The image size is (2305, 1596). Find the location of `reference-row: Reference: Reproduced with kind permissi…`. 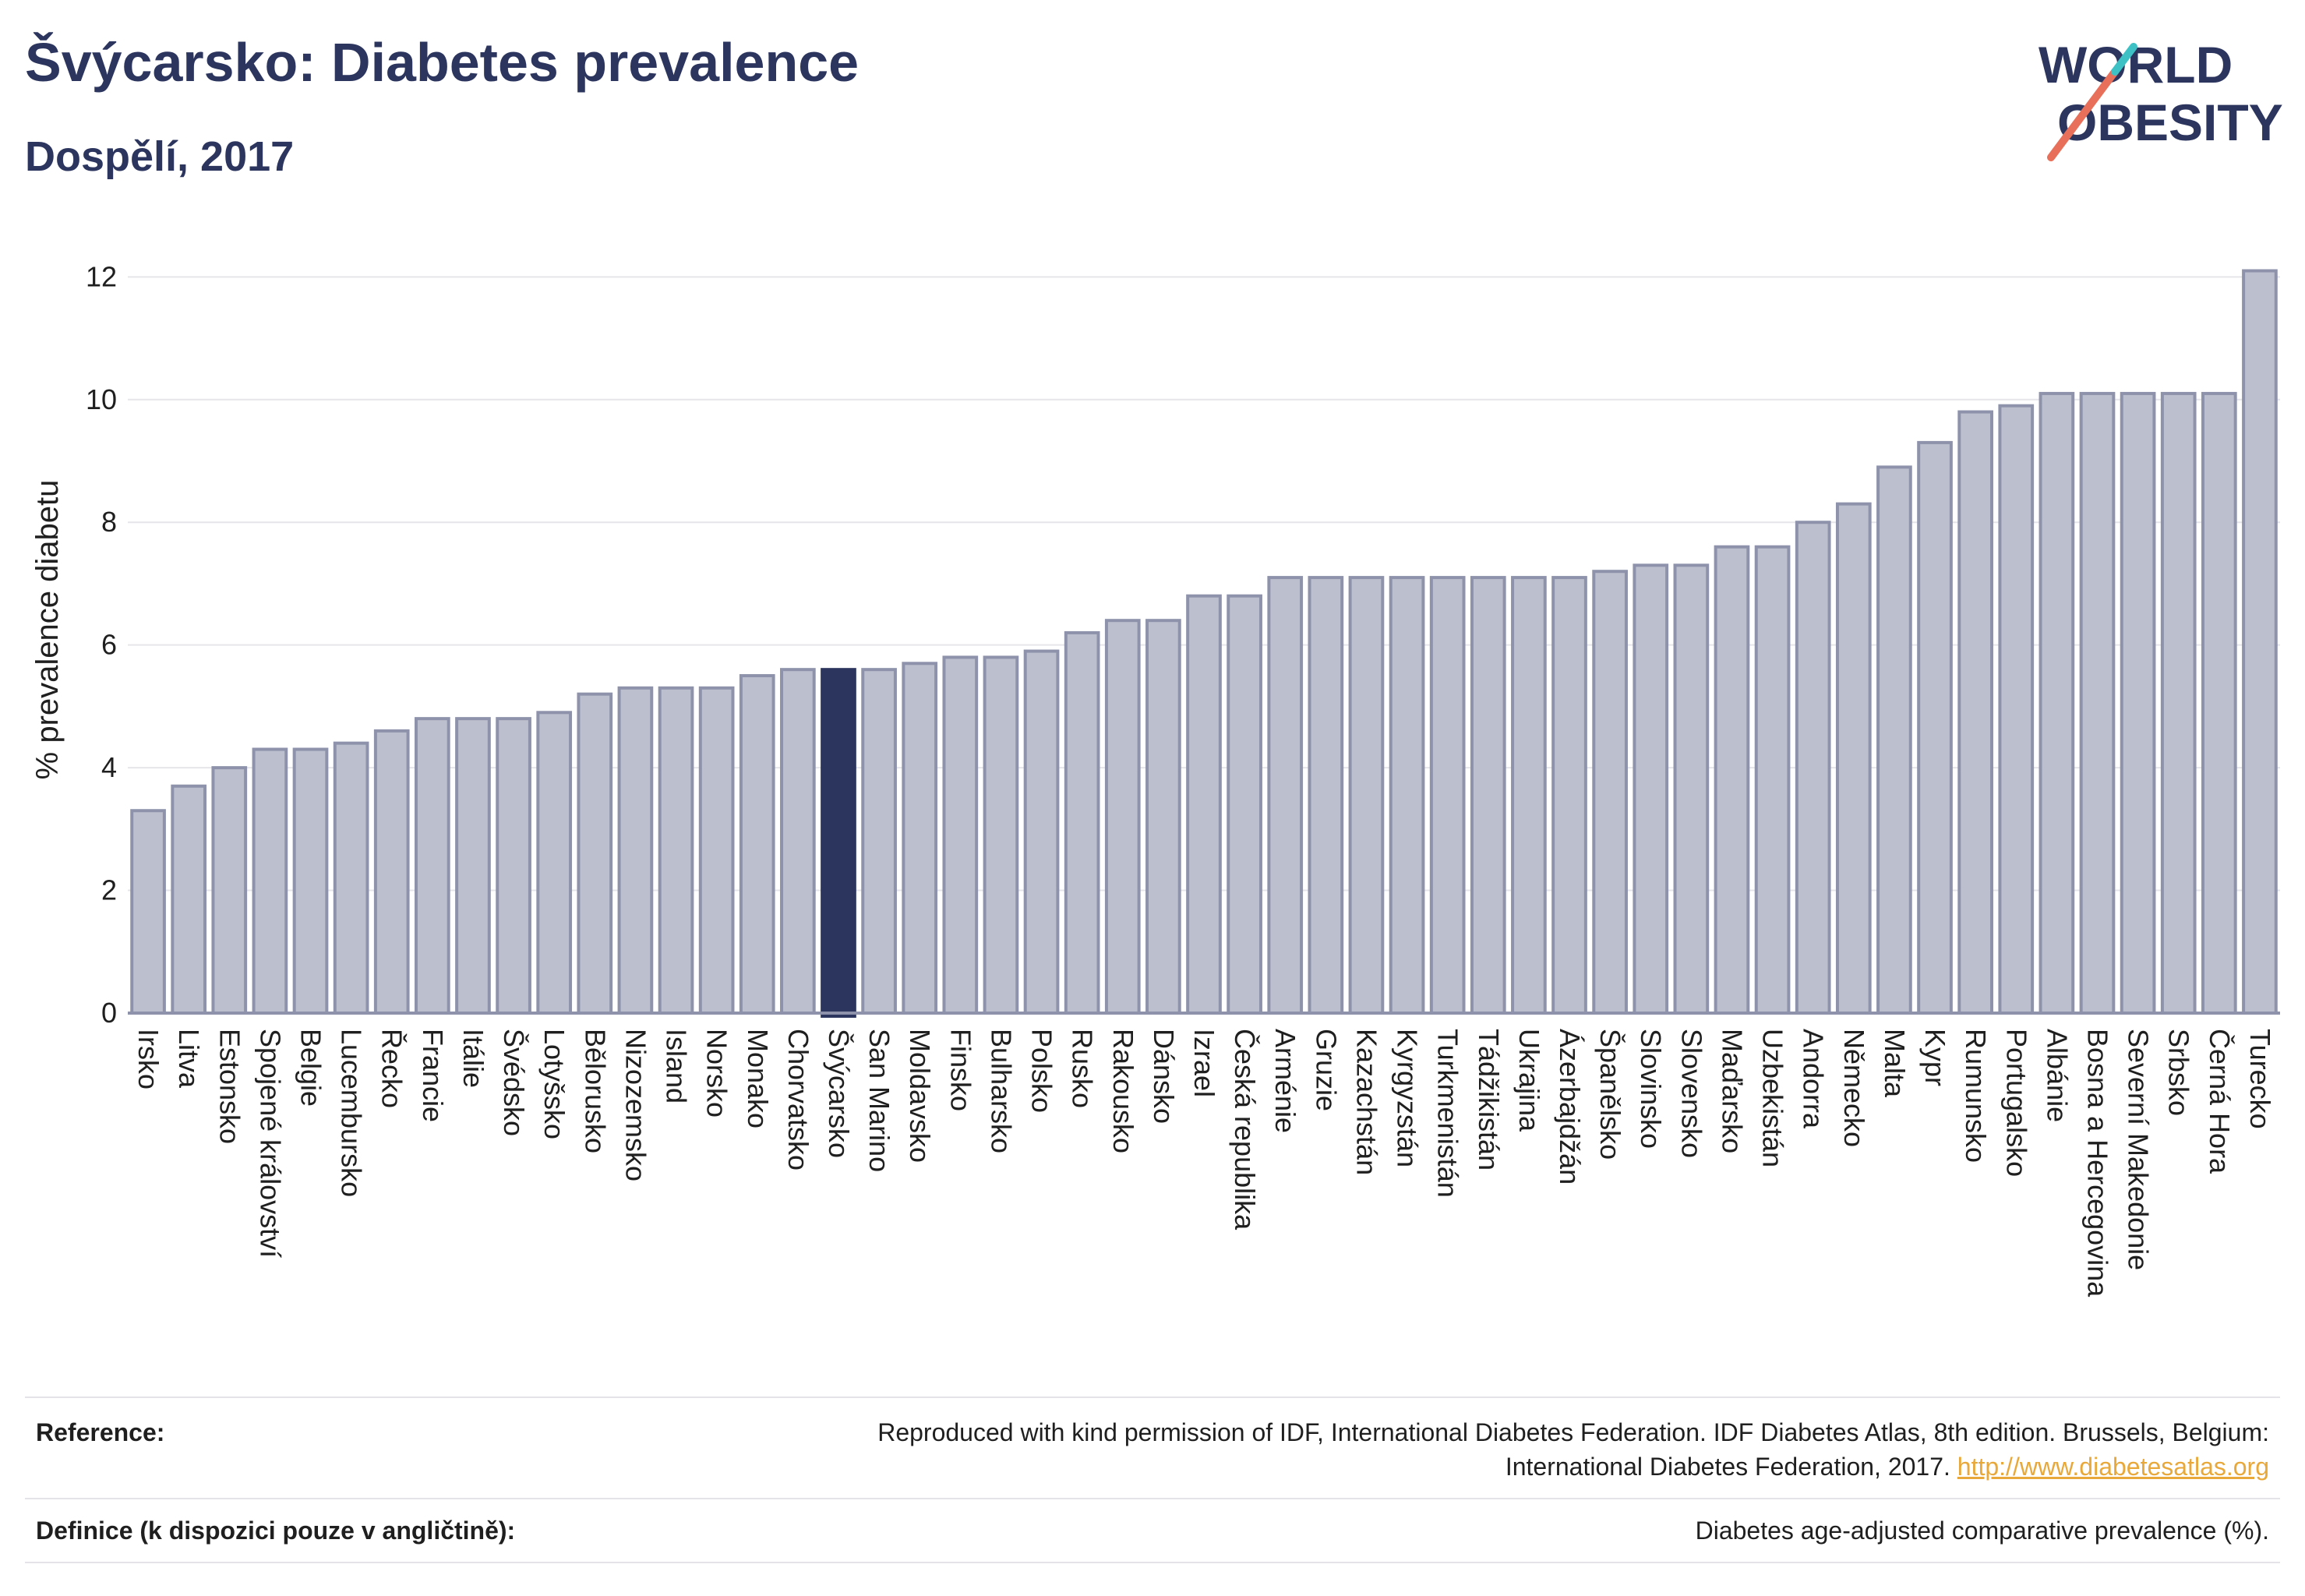

reference-row: Reference: Reproduced with kind permissi… is located at coordinates (1152, 1447).